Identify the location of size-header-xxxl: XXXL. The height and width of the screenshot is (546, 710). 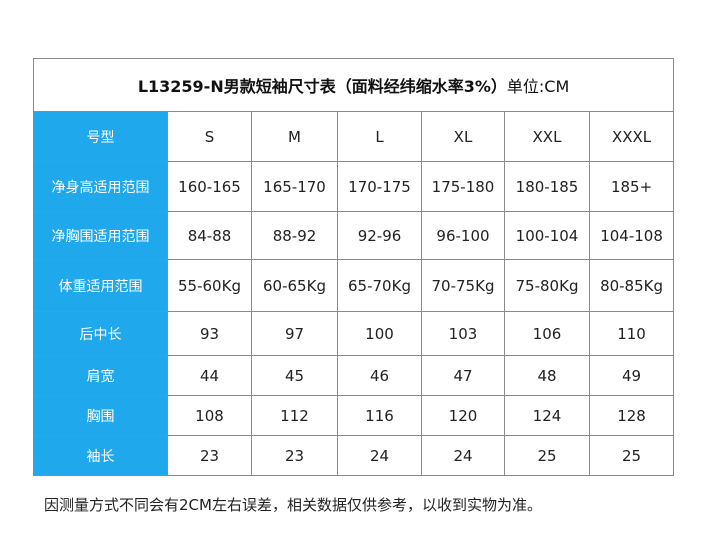
(631, 136).